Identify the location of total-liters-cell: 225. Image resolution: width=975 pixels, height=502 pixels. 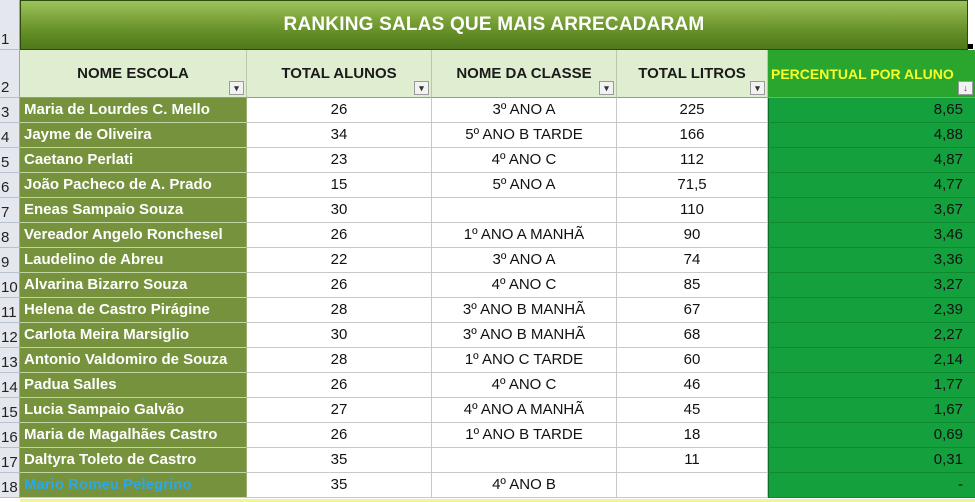
(692, 110).